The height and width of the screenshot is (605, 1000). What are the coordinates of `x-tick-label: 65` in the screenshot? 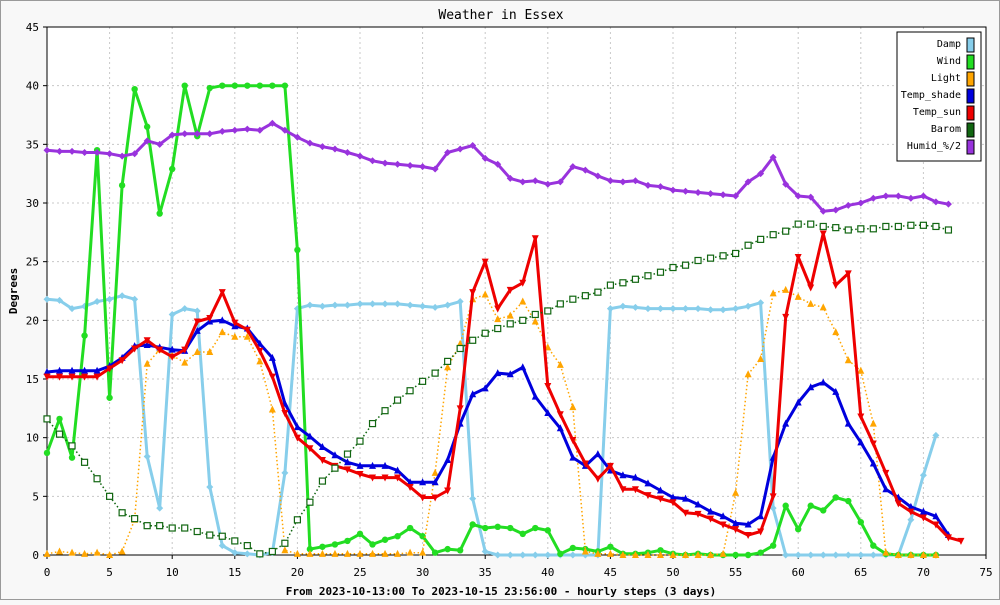 It's located at (860, 572).